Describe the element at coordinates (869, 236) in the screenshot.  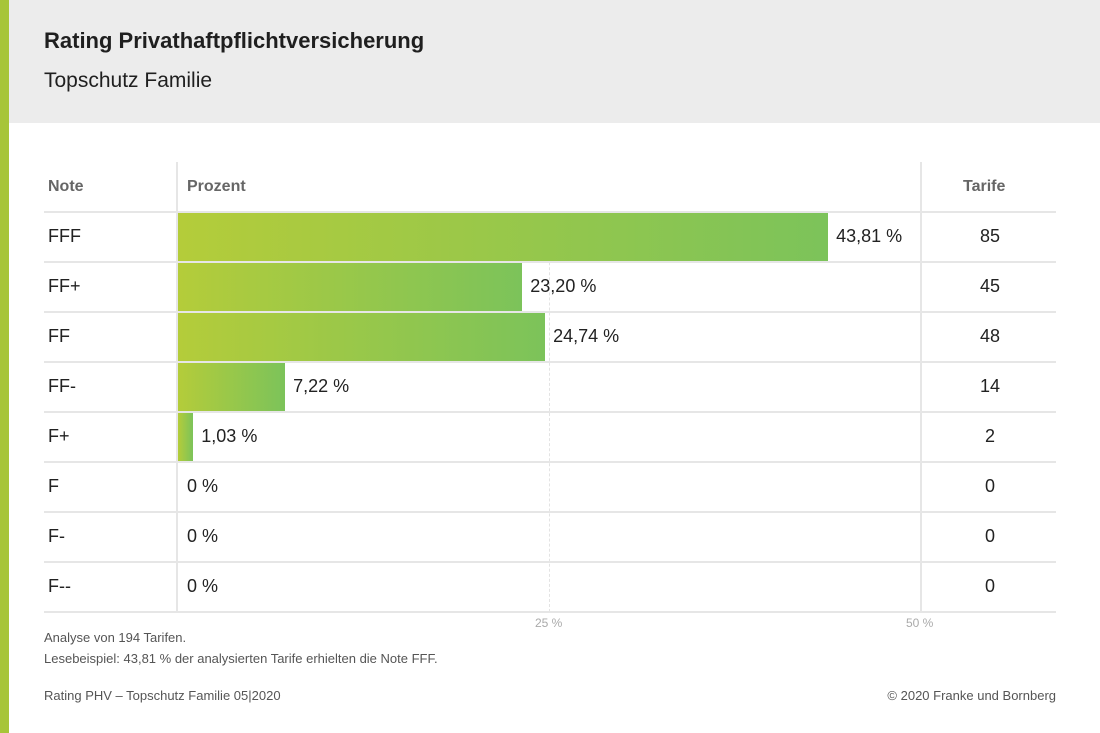
I see `value-label: 43,81 %` at that location.